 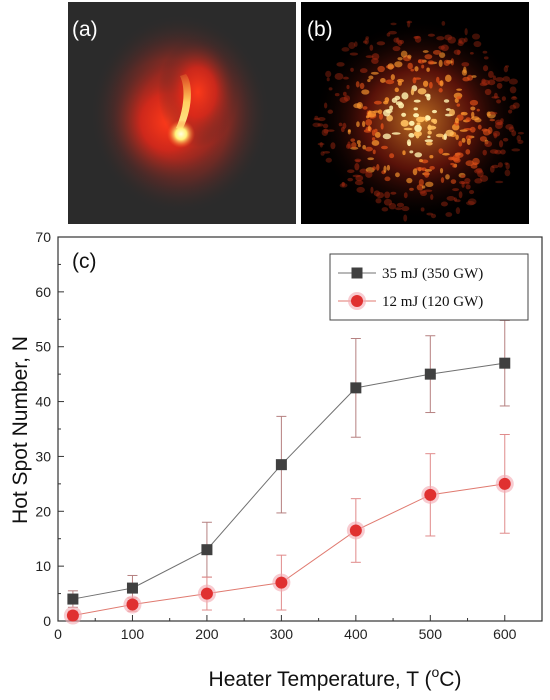 I want to click on y-tick-label: 70, so click(x=43, y=237).